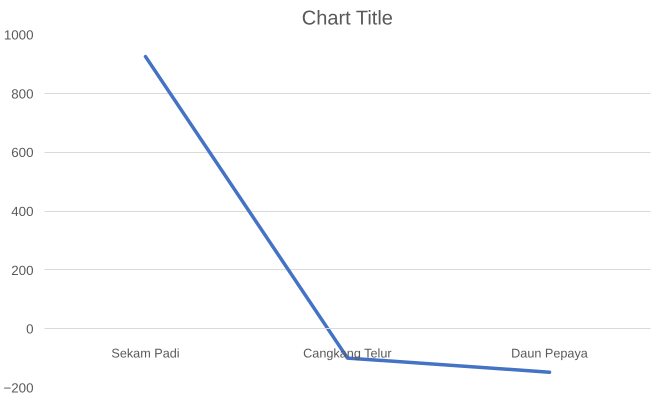 The height and width of the screenshot is (405, 670). I want to click on y-tick-label: 400, so click(22, 211).